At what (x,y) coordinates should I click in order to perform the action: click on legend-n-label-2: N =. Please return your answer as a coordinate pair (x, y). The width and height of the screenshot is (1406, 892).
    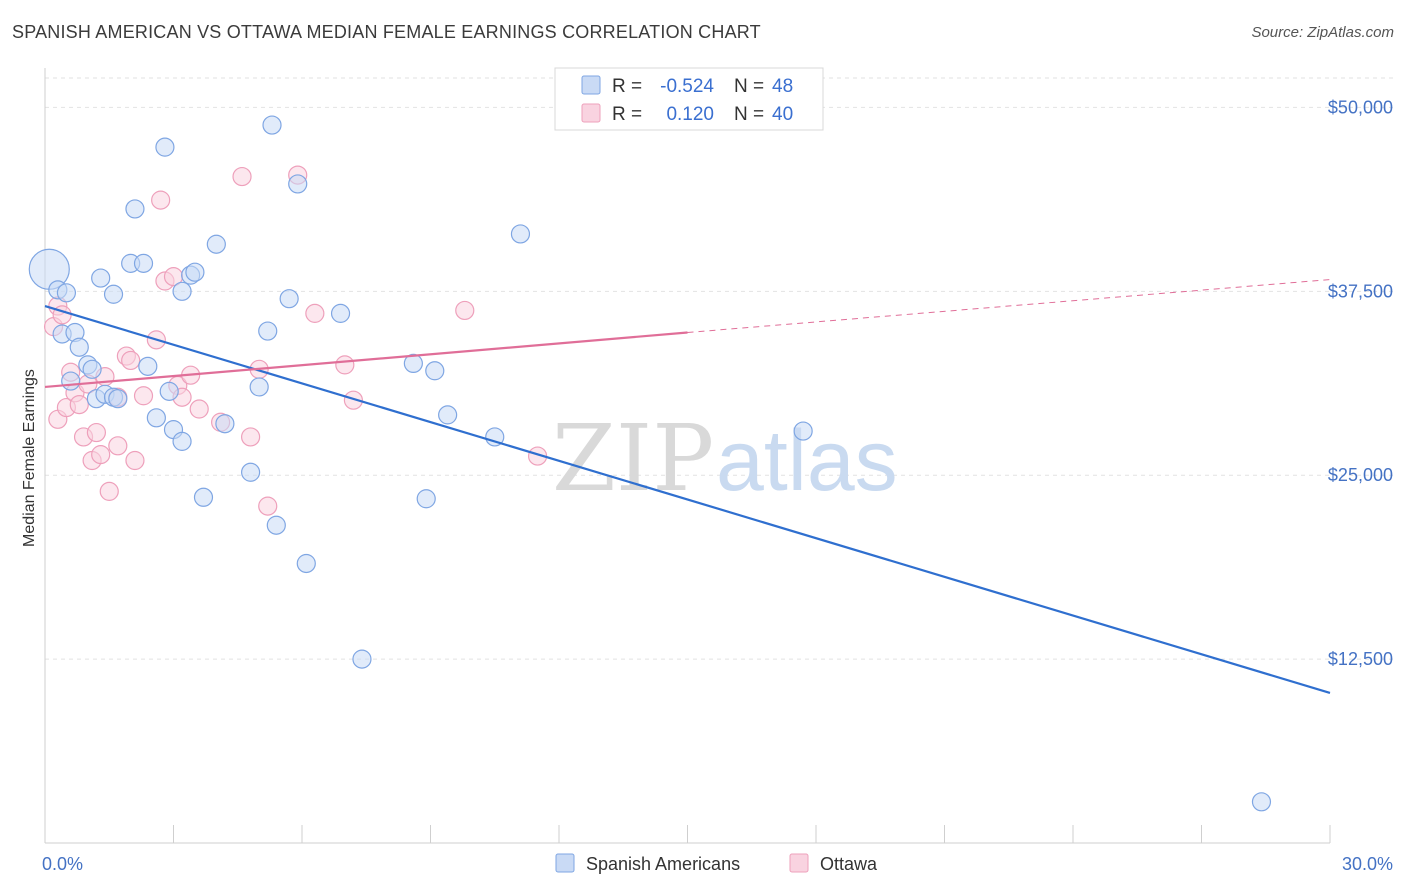
    Looking at the image, I should click on (749, 114).